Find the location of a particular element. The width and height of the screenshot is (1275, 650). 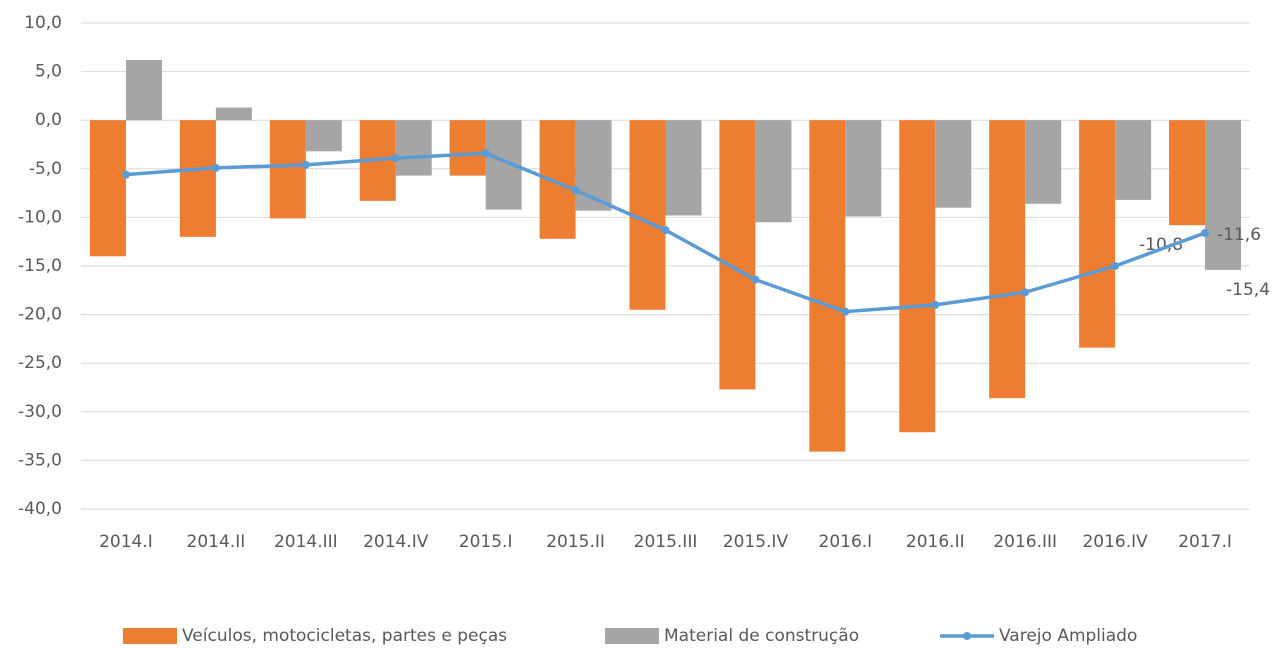

y-tick-label: 0,0 is located at coordinates (48, 120).